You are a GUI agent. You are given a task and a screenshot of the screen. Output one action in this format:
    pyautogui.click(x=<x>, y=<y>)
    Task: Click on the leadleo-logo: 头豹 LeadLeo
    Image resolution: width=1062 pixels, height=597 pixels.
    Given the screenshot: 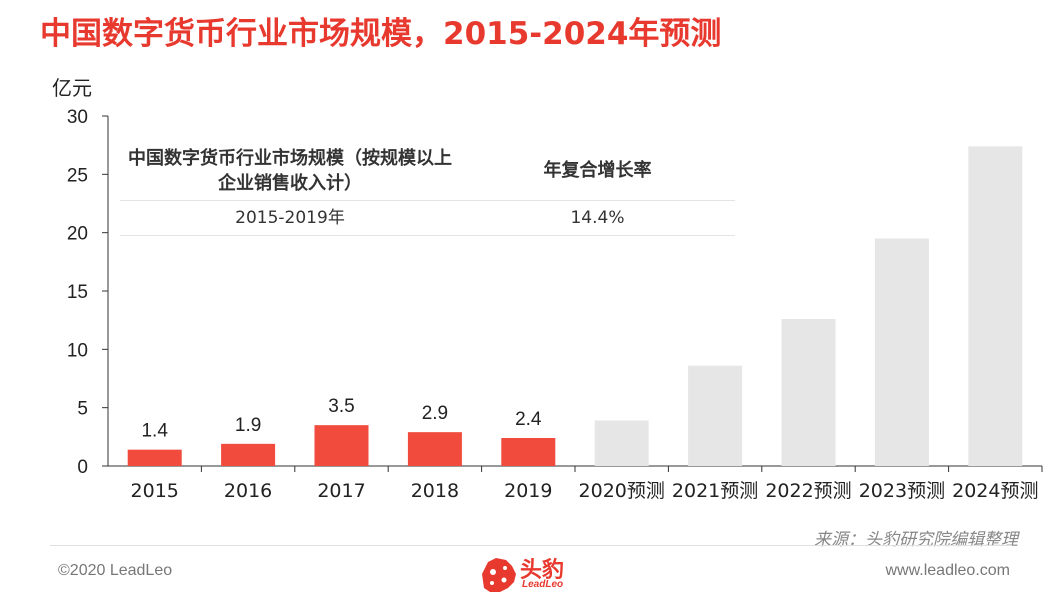 What is the action you would take?
    pyautogui.click(x=533, y=574)
    